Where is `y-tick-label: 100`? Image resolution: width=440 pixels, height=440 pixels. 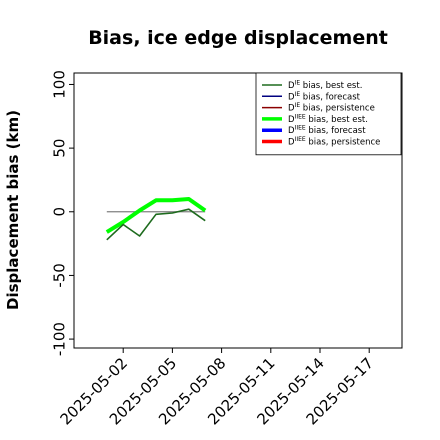 y-tick-label: 100 is located at coordinates (60, 84).